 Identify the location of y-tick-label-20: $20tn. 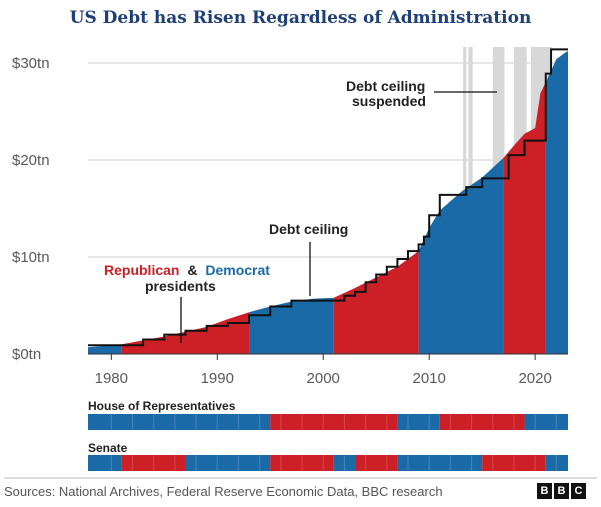
(31, 160).